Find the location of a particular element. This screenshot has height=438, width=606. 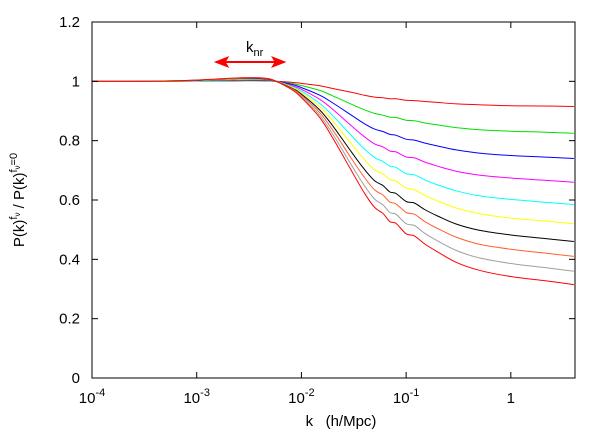

x-tick-label: 10⁻¹ is located at coordinates (406, 397).